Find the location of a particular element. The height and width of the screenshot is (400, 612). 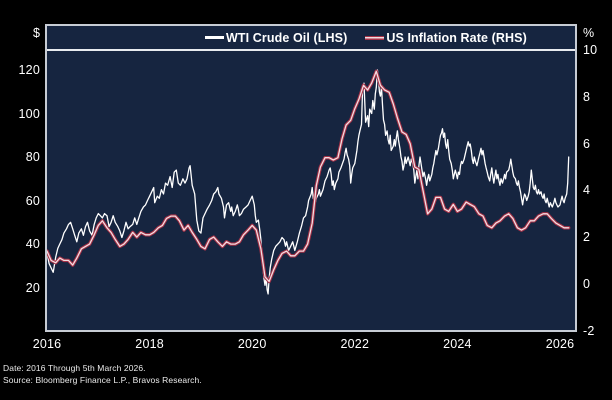

legend-label-inflation: US Inflation Rate (RHS) is located at coordinates (456, 37).